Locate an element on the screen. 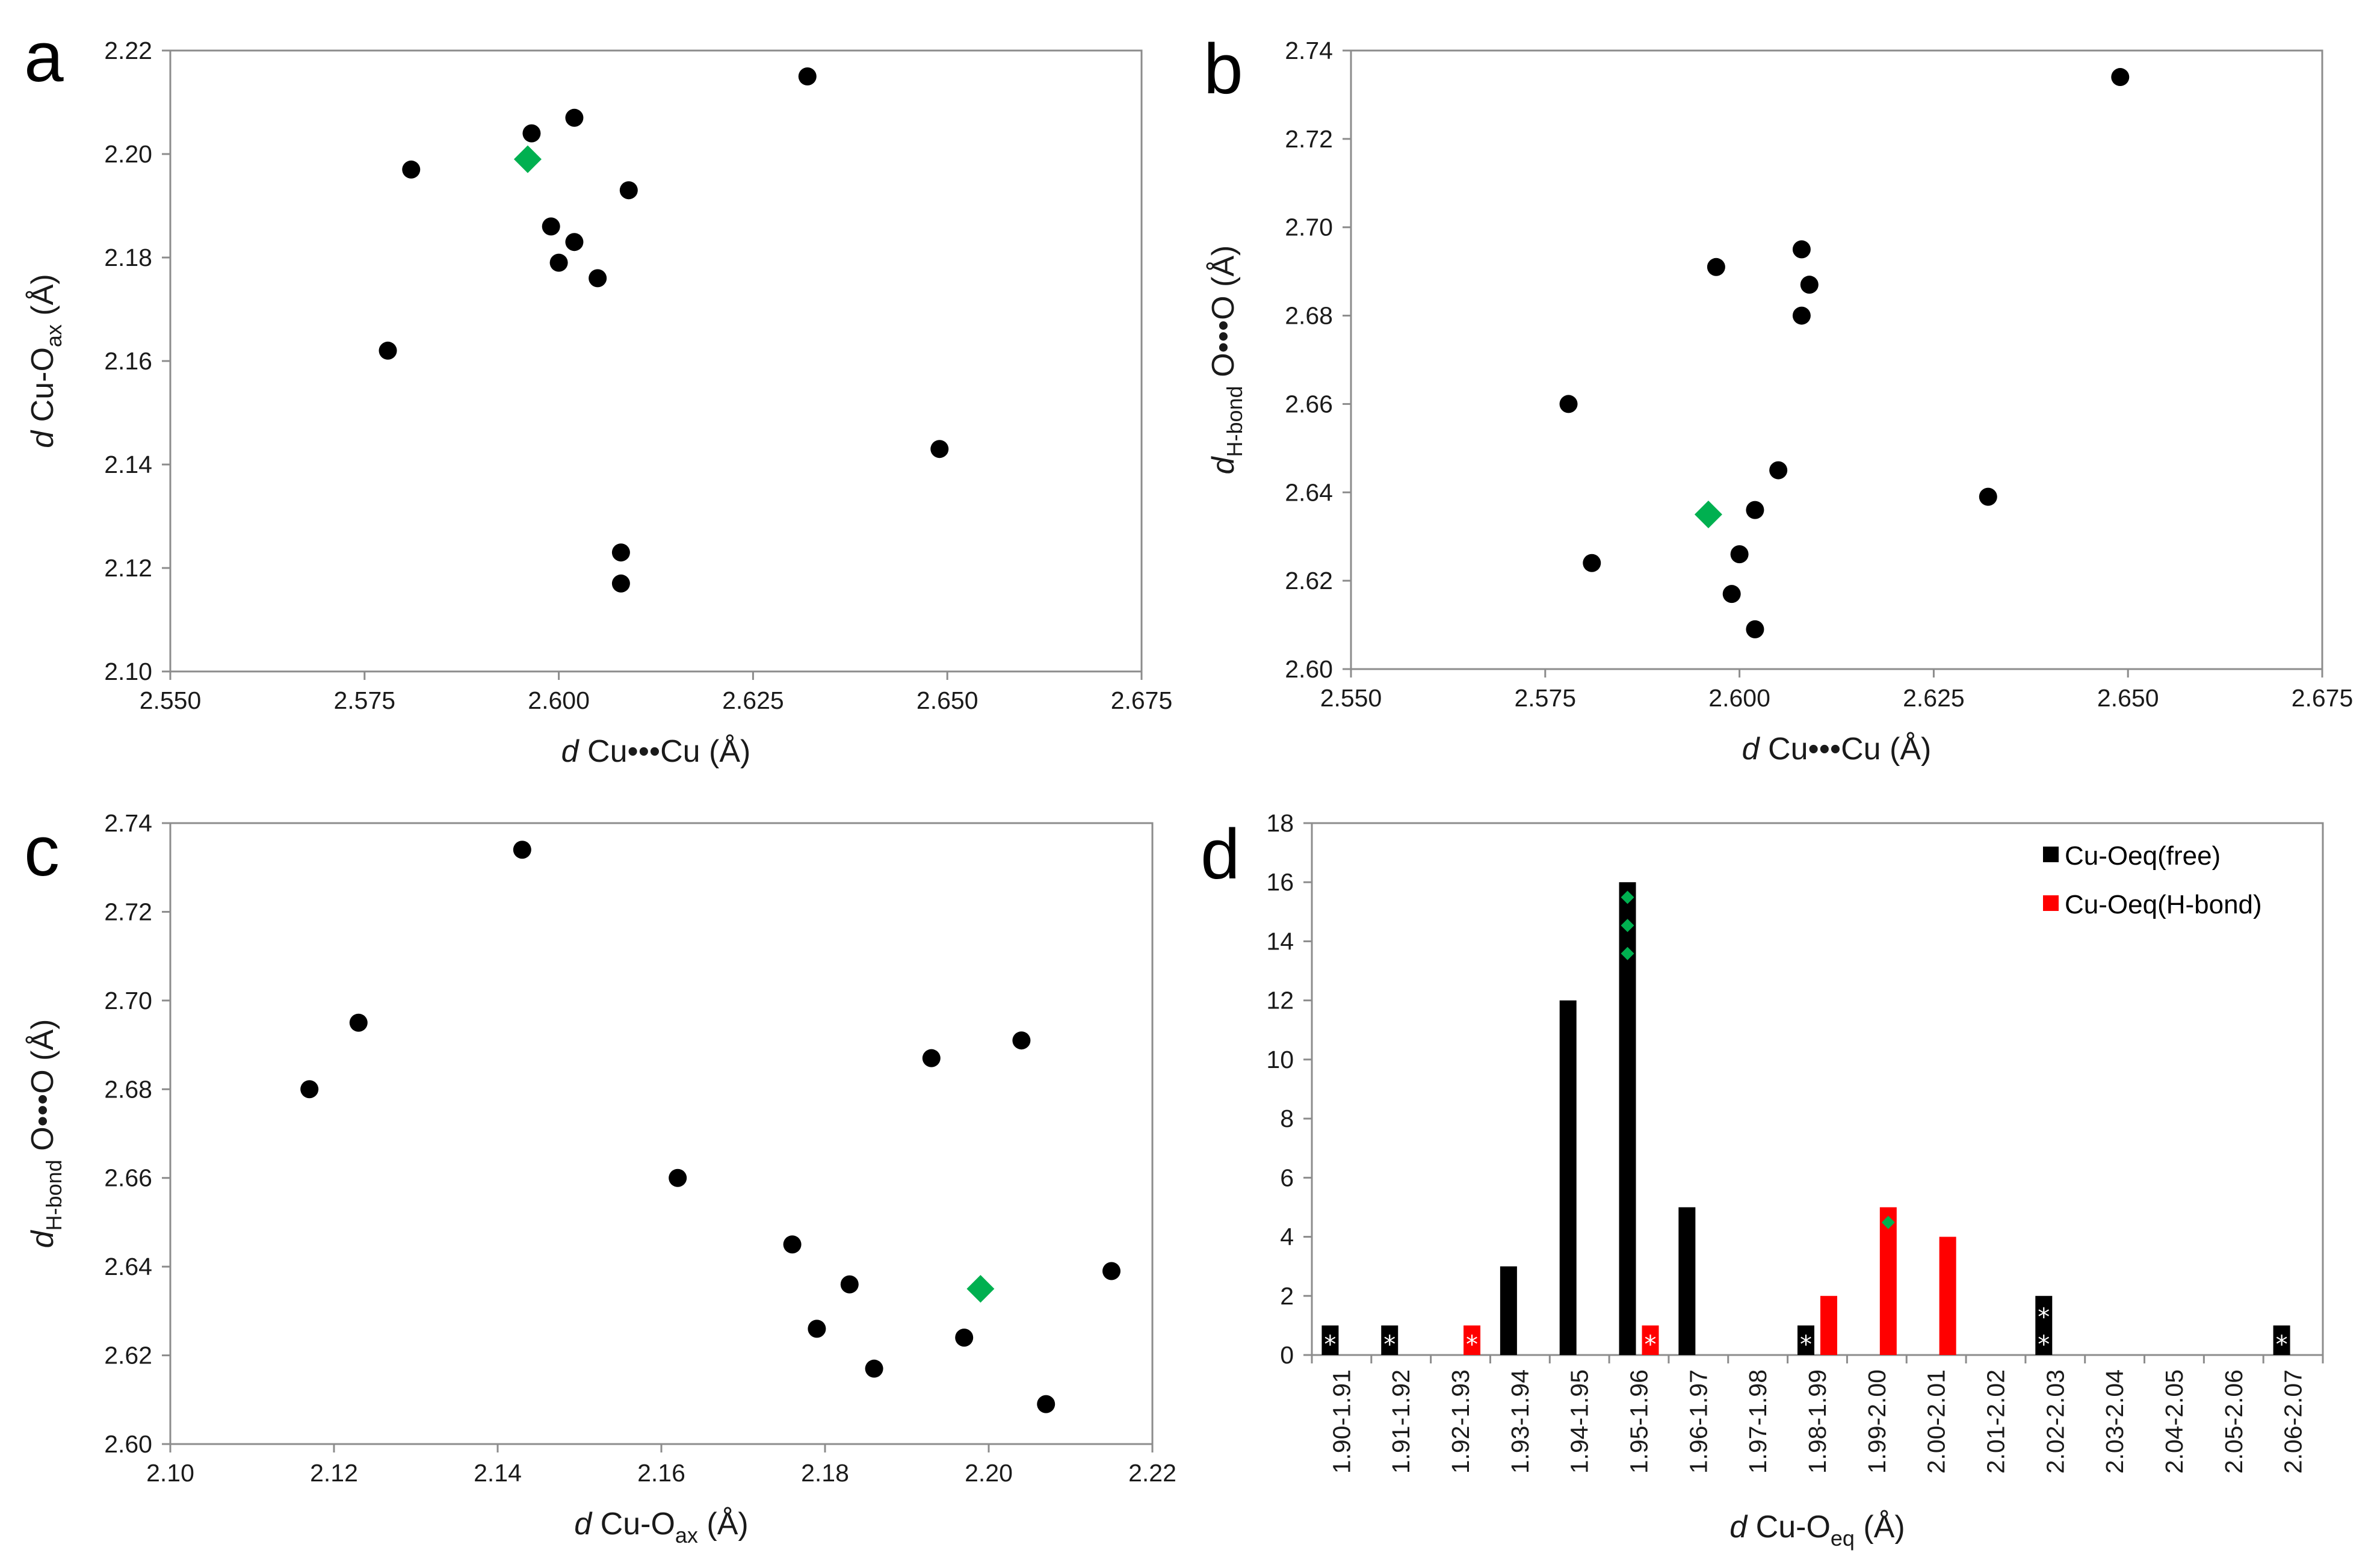  x-axis-label-post: (Å) is located at coordinates (1880, 1527).